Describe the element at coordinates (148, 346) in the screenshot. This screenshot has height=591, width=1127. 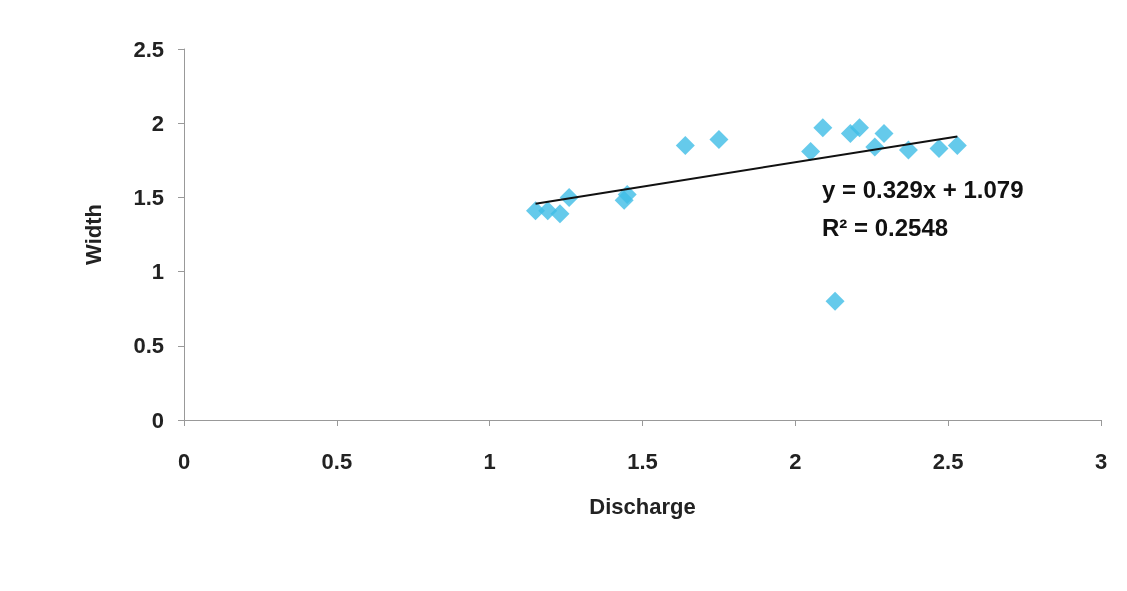
I see `y-tick-label: 0.5` at that location.